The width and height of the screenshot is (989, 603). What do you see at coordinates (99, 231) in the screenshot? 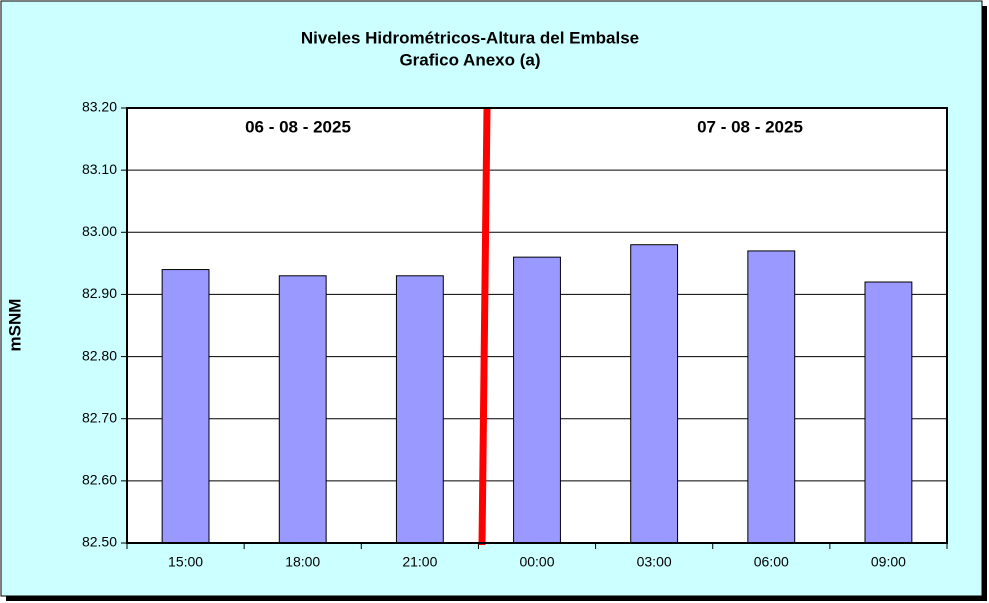
I see `y-tick-label: 83.00` at bounding box center [99, 231].